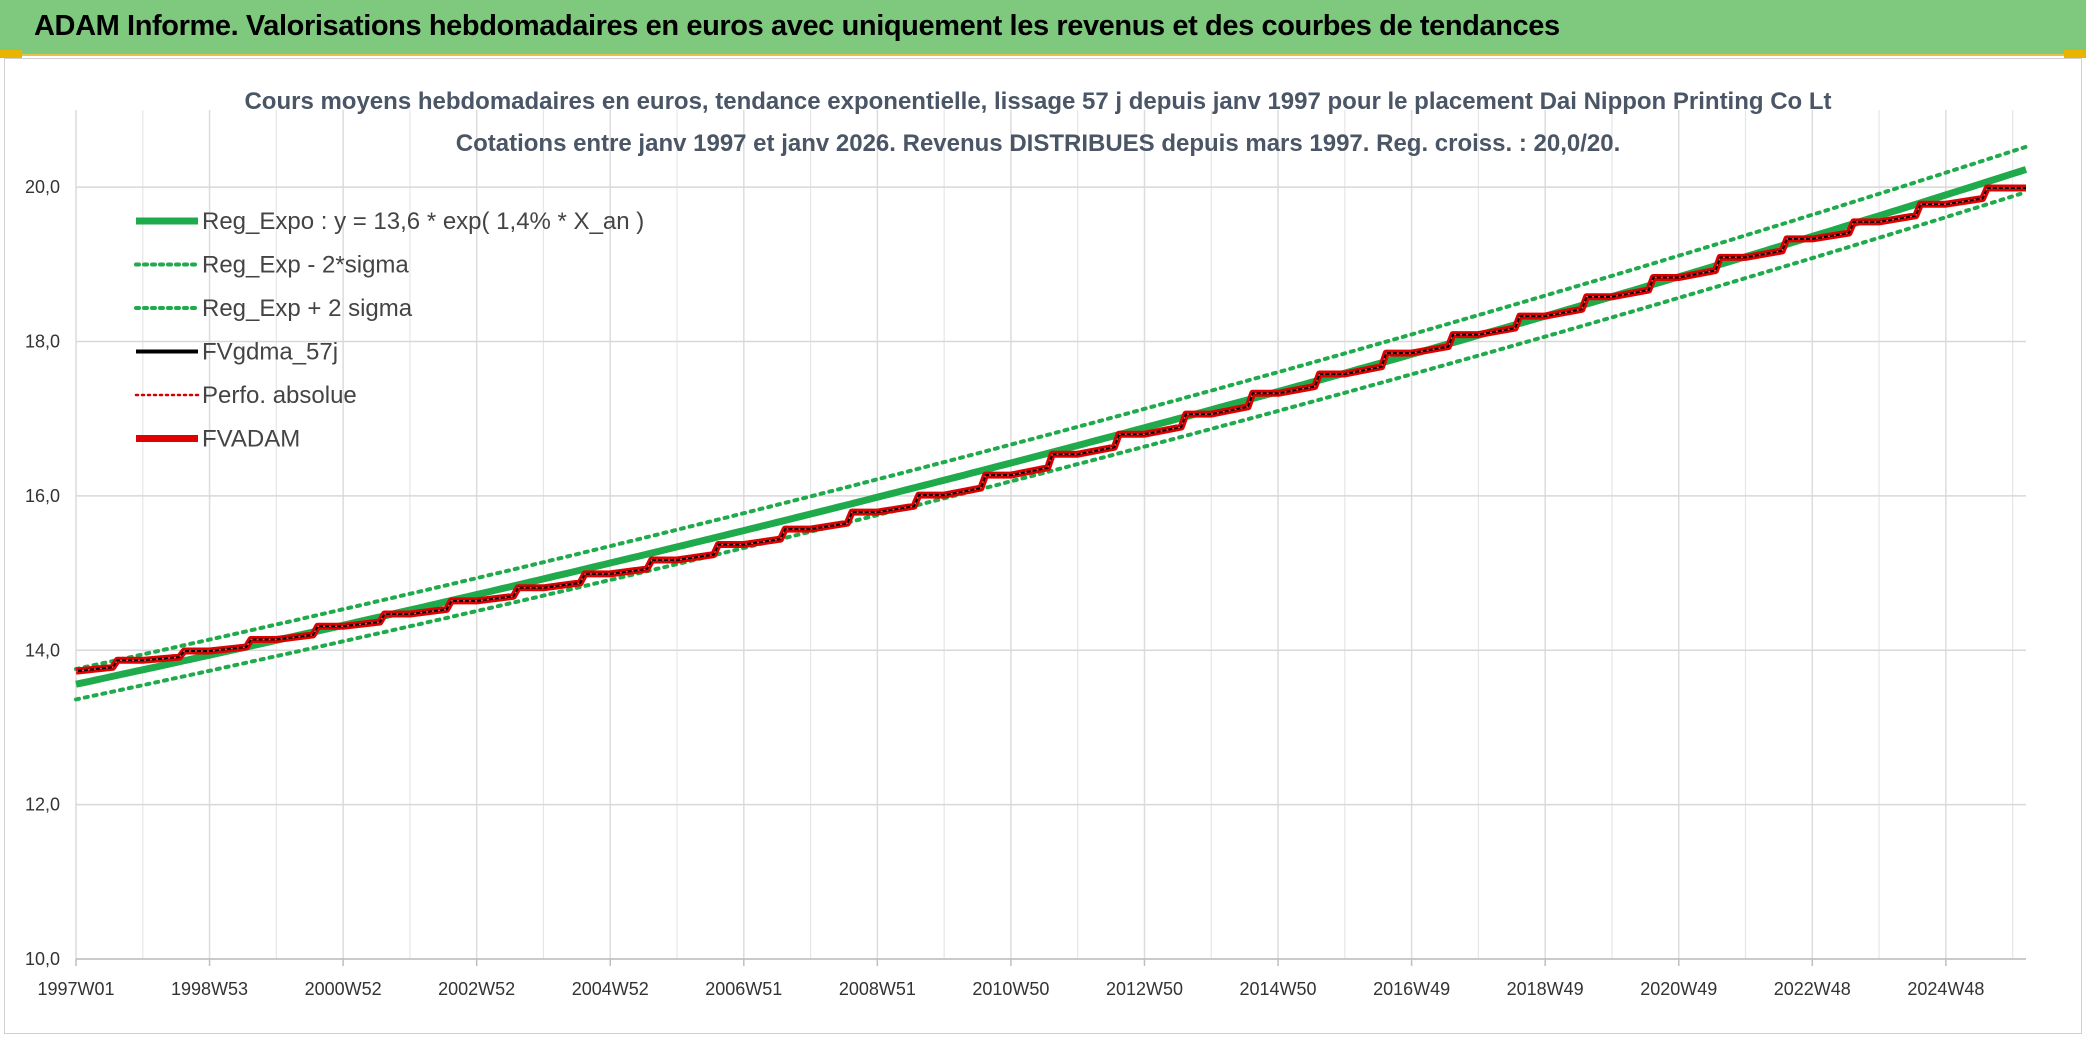  Describe the element at coordinates (307, 308) in the screenshot. I see `legend-label: Reg_Exp + 2 sigma` at that location.